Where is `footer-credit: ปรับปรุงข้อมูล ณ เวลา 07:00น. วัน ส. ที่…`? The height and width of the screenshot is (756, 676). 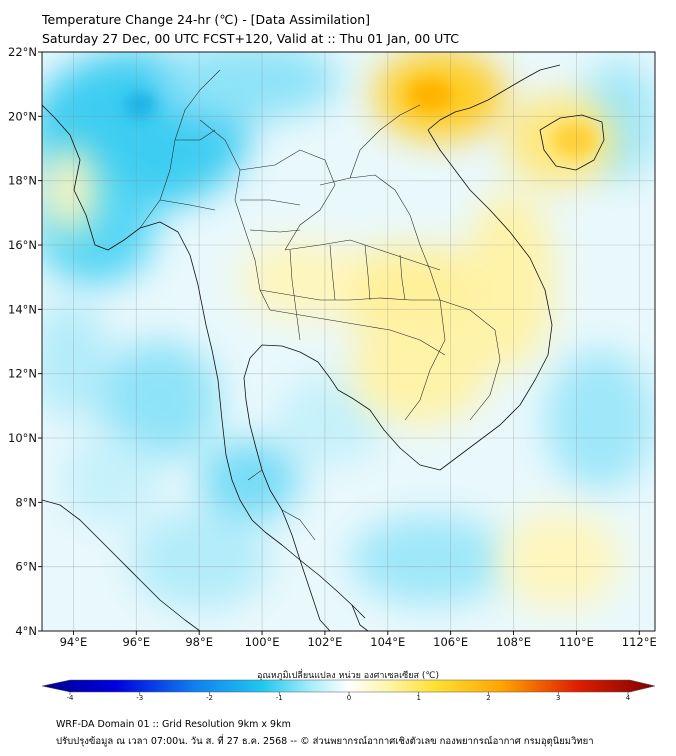
footer-credit: ปรับปรุงข้อมูล ณ เวลา 07:00น. วัน ส. ที่… is located at coordinates (325, 741).